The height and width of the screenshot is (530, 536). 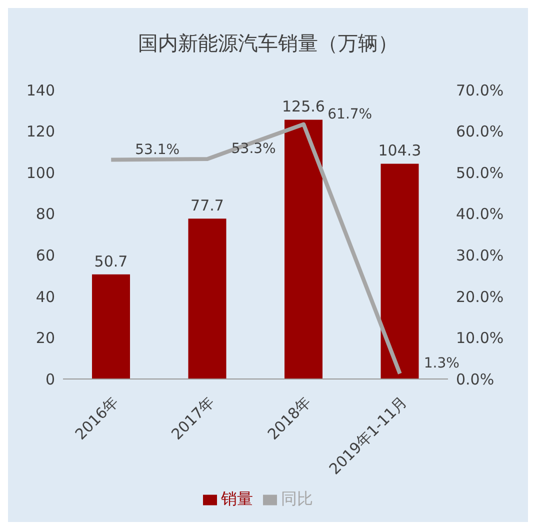 What do you see at coordinates (207, 205) in the screenshot?
I see `data-label: 77.7` at bounding box center [207, 205].